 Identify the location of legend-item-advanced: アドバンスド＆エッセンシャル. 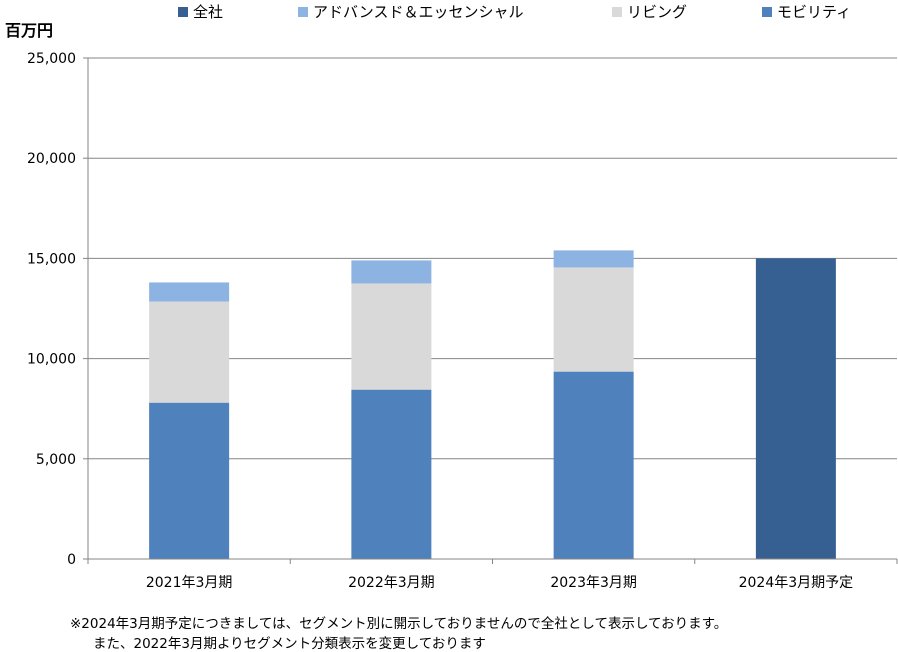
(410, 11).